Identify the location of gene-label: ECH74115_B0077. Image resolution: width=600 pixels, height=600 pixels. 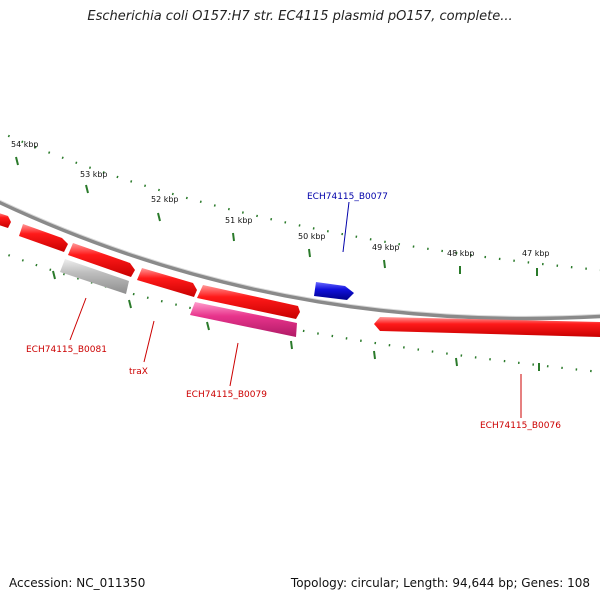
(347, 197).